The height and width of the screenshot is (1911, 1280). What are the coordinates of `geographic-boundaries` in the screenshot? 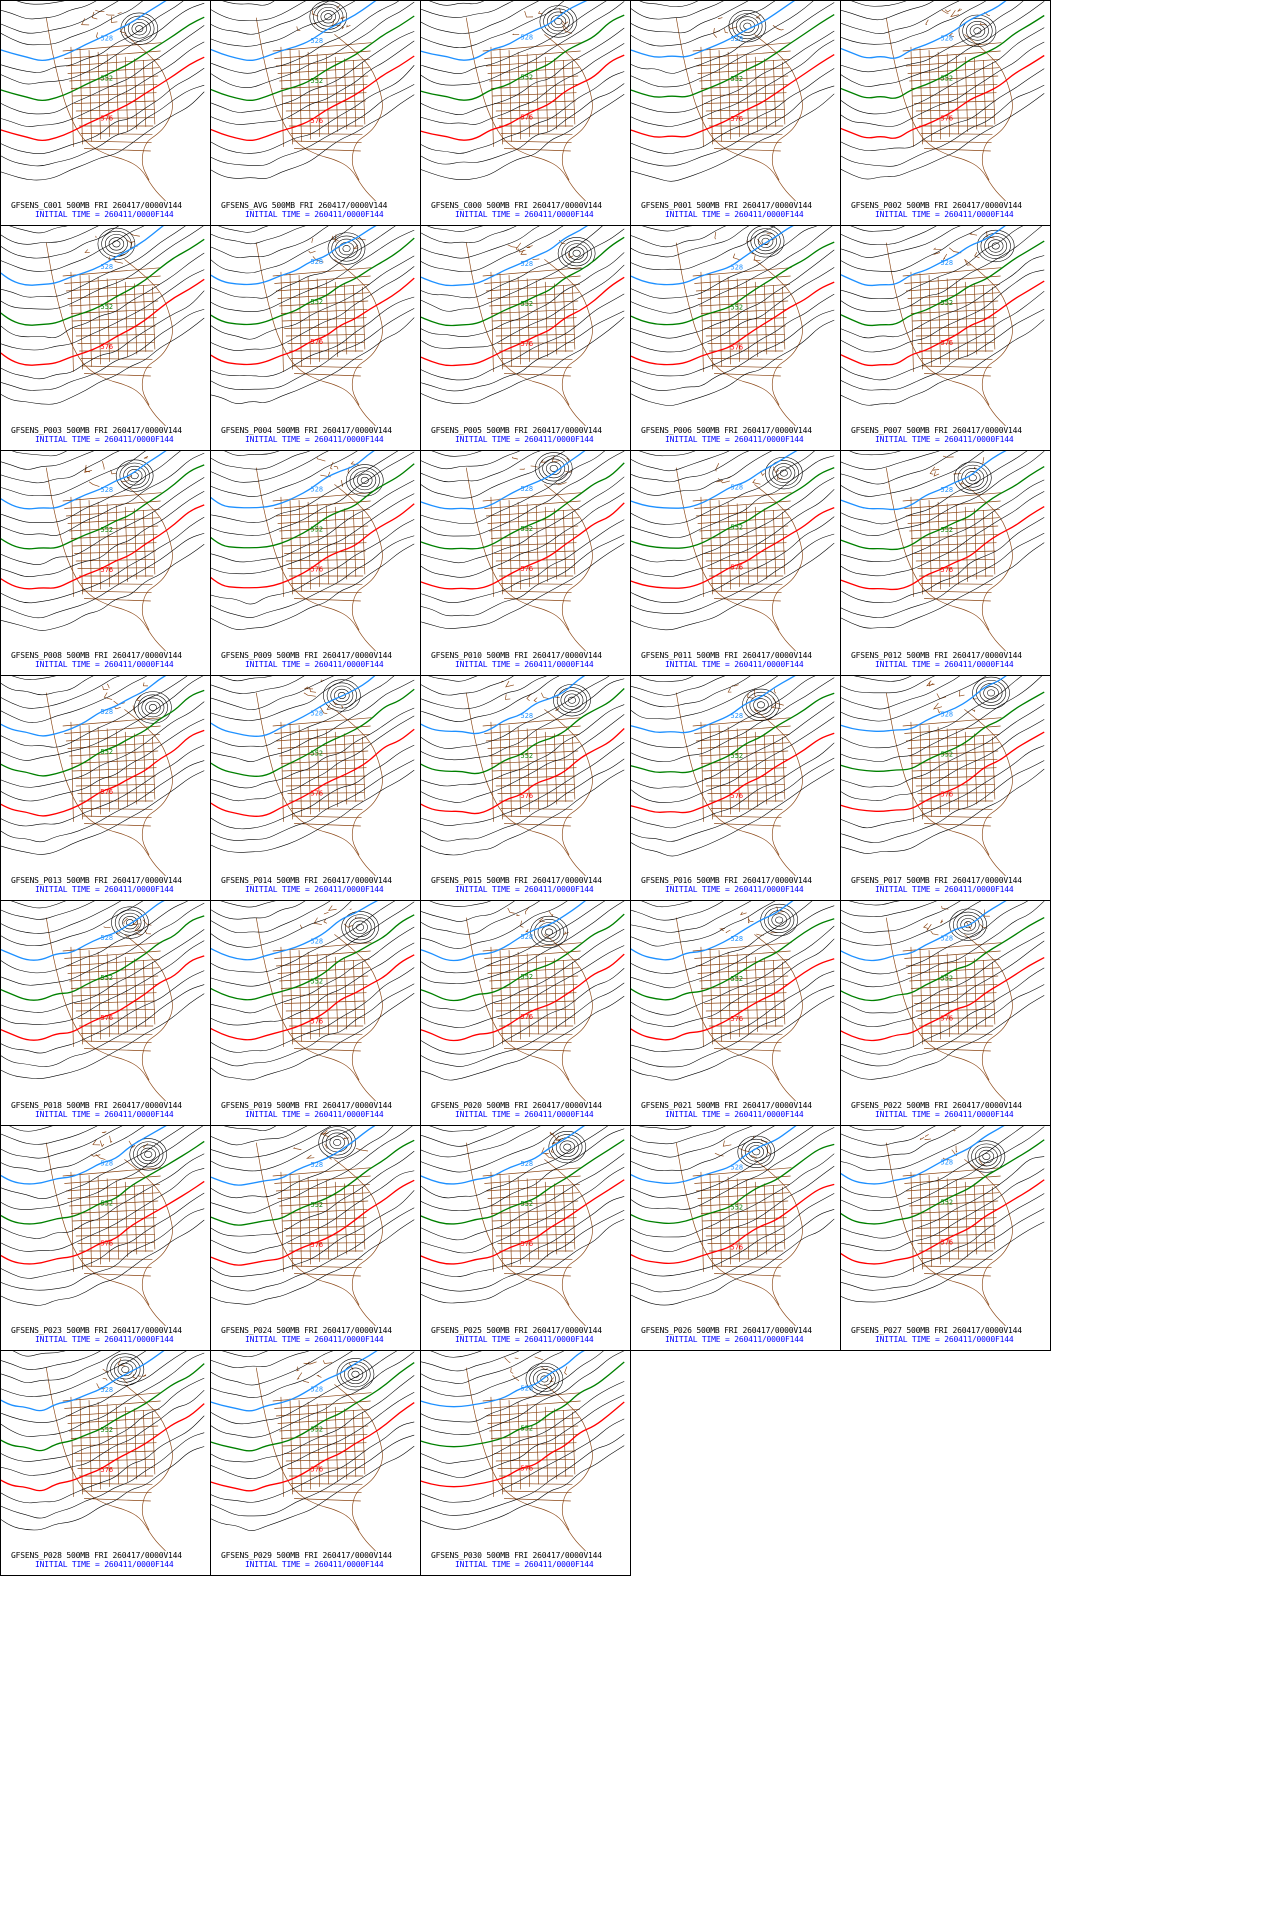 It's located at (529, 778).